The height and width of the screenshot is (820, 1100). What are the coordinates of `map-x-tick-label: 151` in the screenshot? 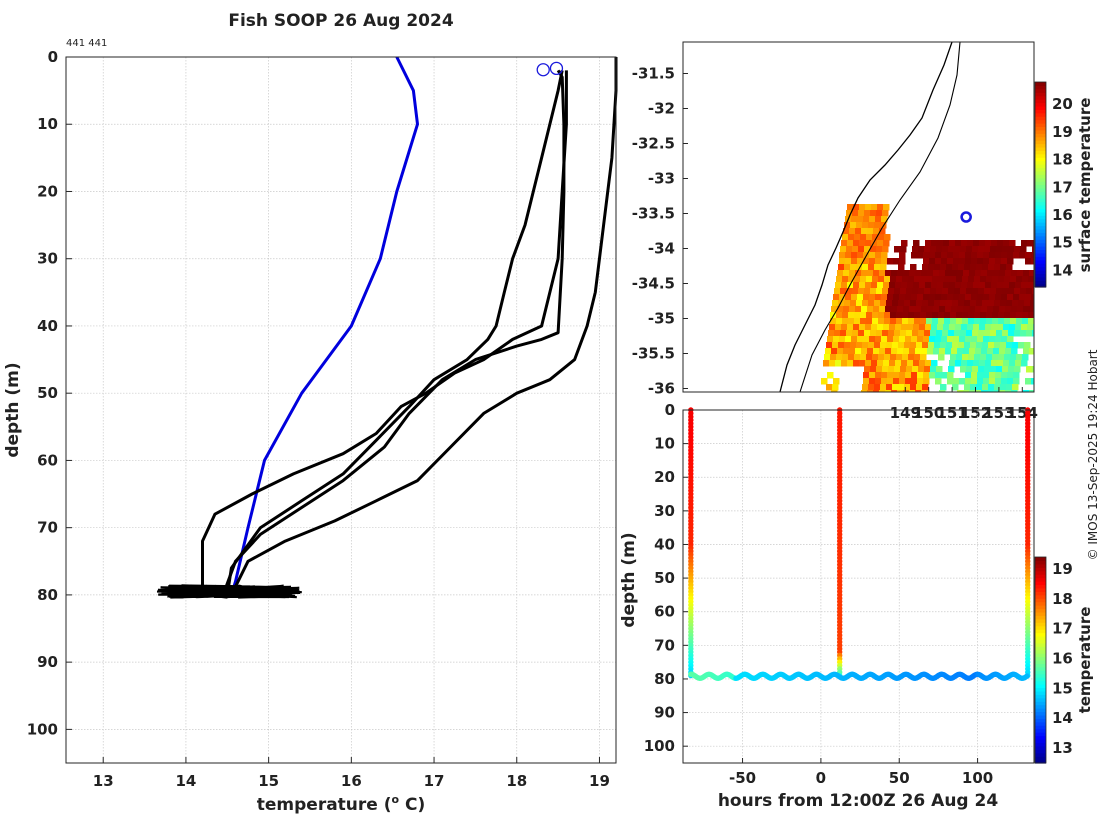 It's located at (951, 413).